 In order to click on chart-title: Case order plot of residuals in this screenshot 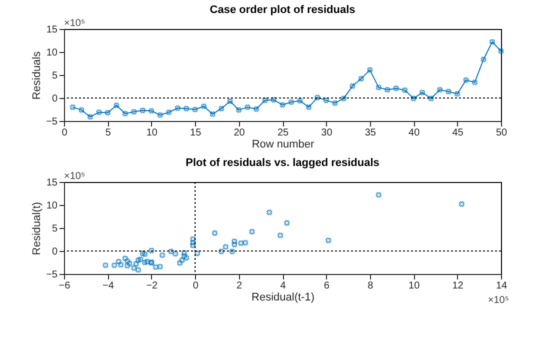, I will do `click(283, 10)`.